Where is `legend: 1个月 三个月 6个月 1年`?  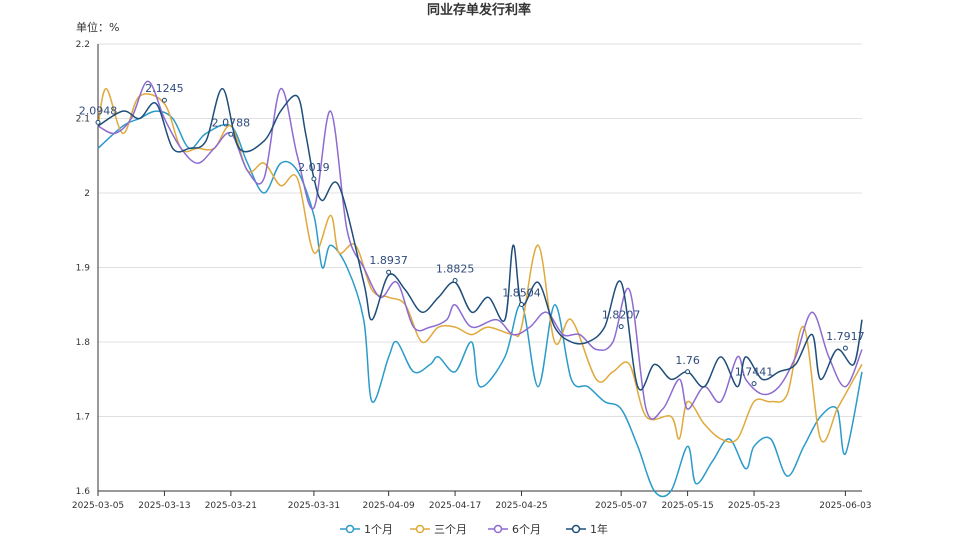
legend: 1个月 三个月 6个月 1年 is located at coordinates (474, 529).